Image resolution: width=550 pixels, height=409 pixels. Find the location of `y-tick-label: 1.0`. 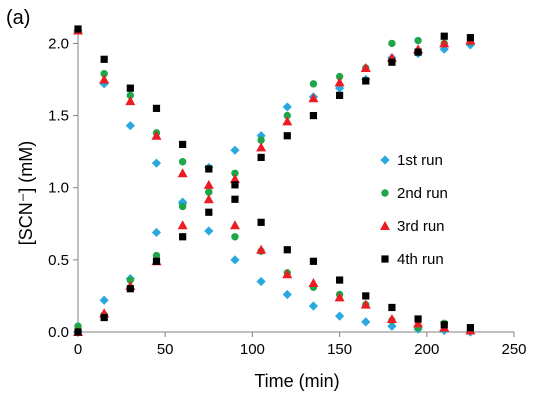

y-tick-label: 1.0 is located at coordinates (58, 188).